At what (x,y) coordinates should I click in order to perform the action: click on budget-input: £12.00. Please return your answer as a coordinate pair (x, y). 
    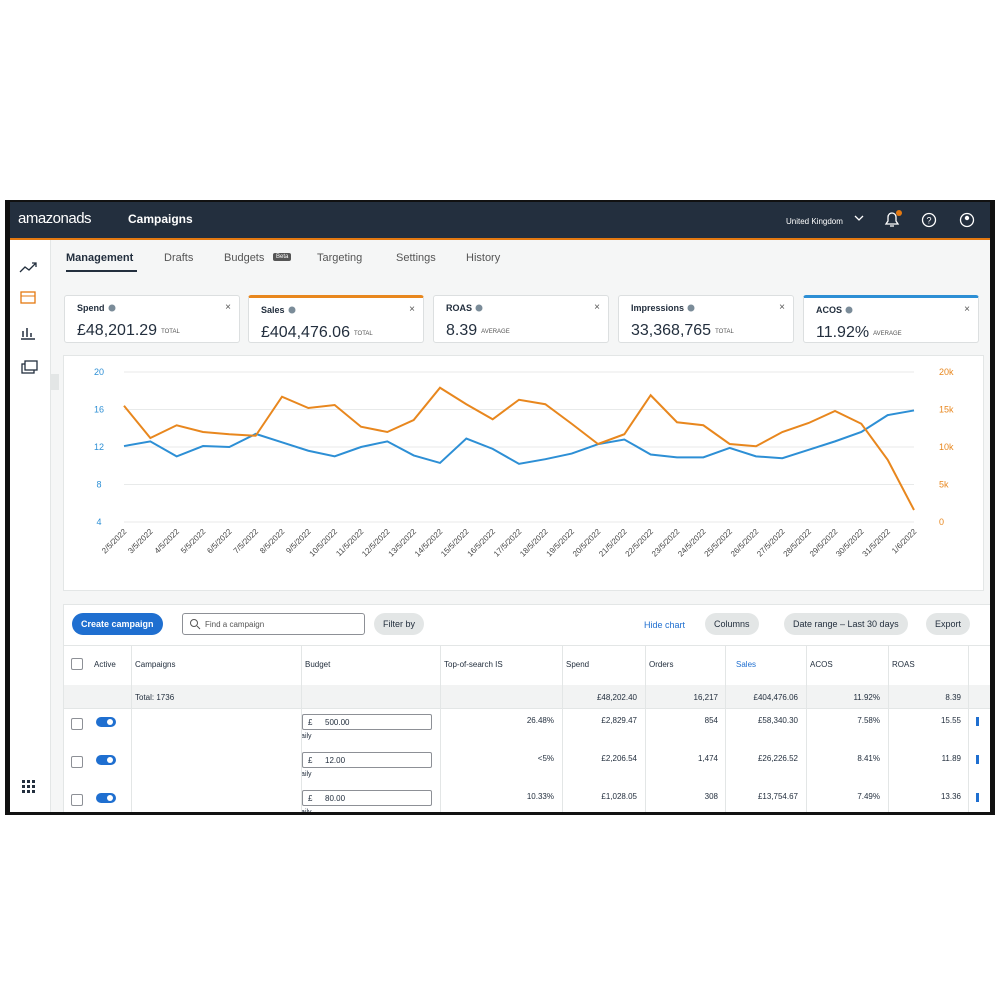
    Looking at the image, I should click on (367, 760).